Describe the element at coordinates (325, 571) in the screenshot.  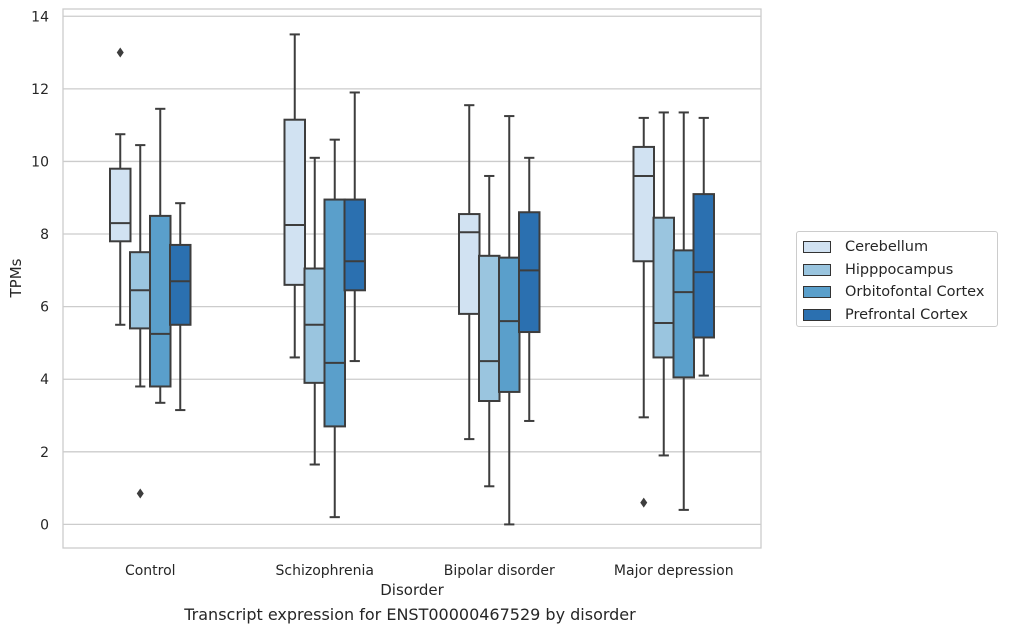
I see `x-tick-label: Schizophrenia` at that location.